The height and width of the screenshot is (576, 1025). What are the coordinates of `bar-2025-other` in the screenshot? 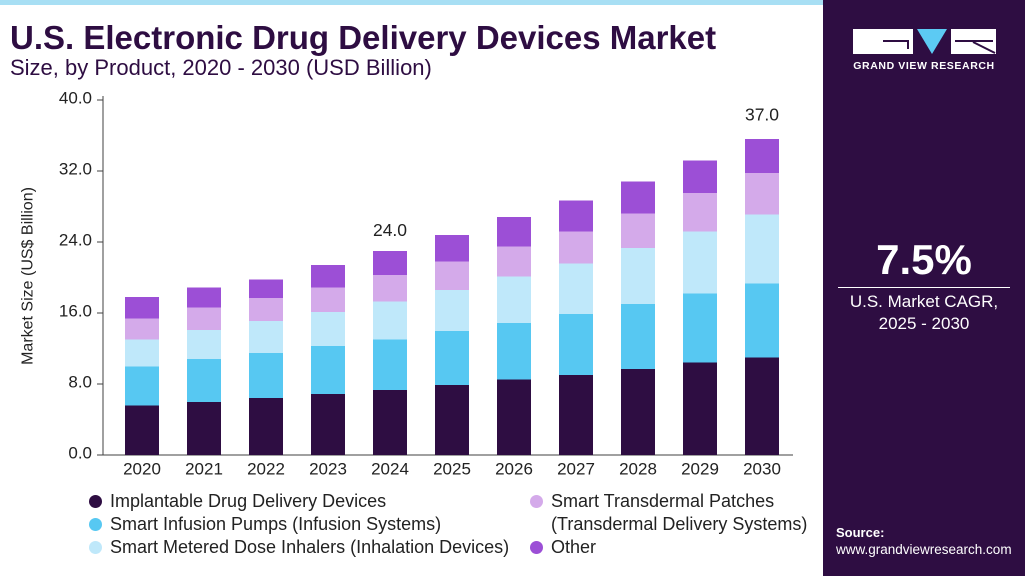 It's located at (452, 248).